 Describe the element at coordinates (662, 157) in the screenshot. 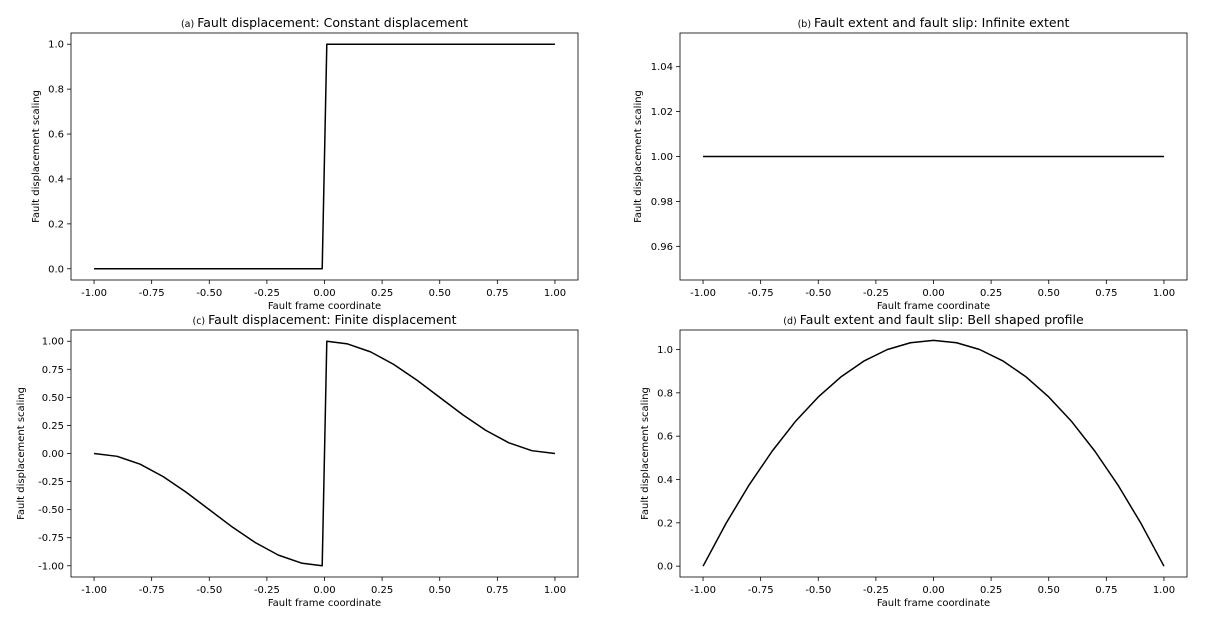

I see `panel-b-ytick-label-2: 1.00` at that location.